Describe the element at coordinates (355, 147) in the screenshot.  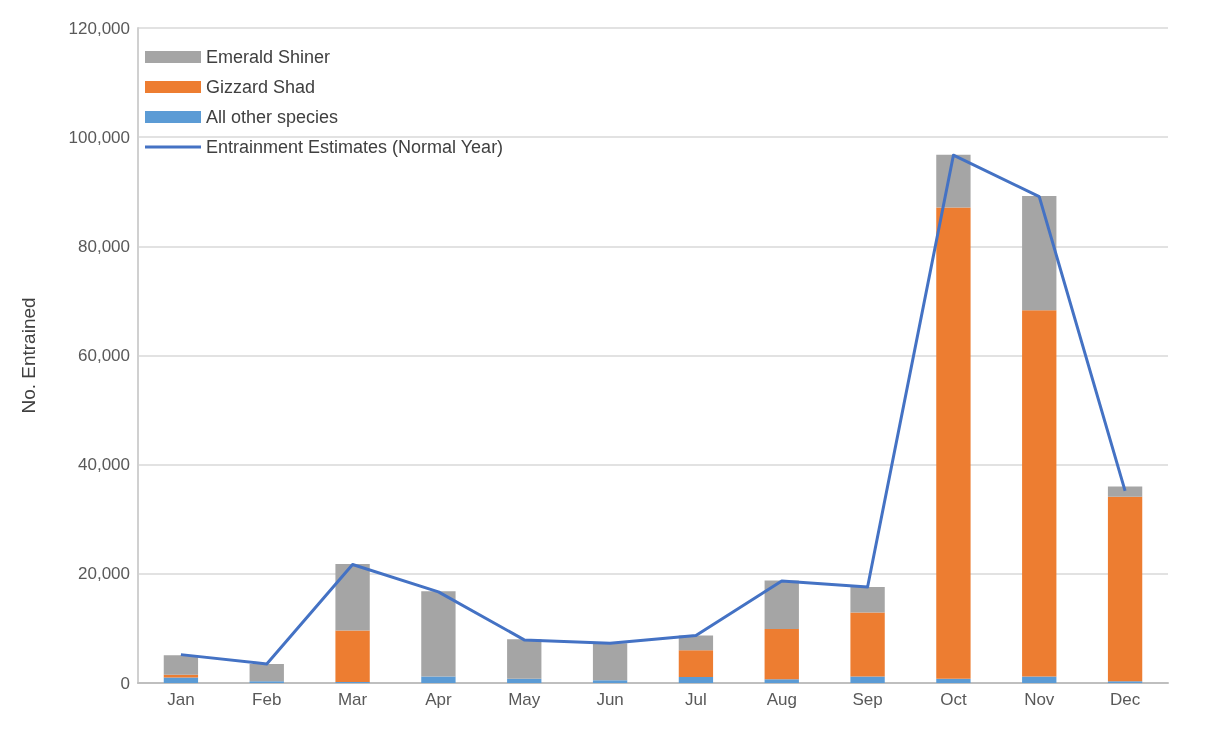
I see `legend-label: Entrainment Estimates (Normal Year)` at that location.